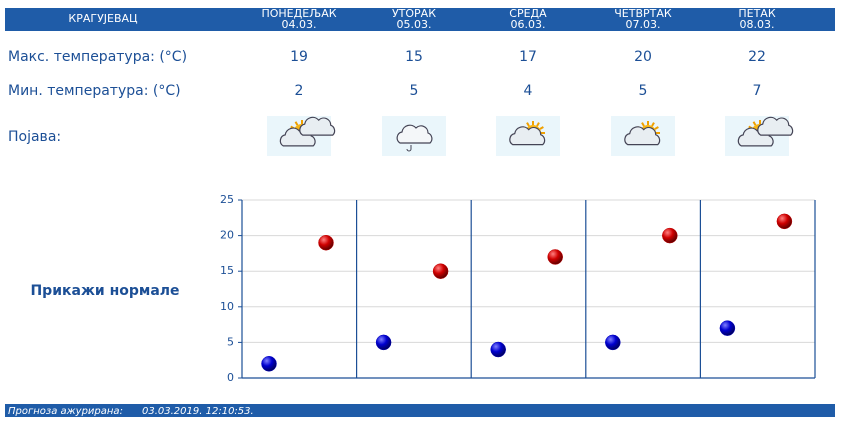 The height and width of the screenshot is (431, 850). I want to click on show-normals-link: Прикажи нормале, so click(104, 291).